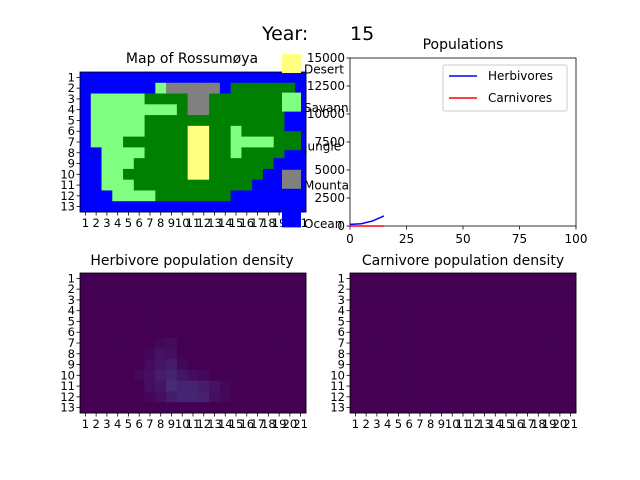 This screenshot has width=640, height=480. I want to click on x-tick-label: 9, so click(171, 223).